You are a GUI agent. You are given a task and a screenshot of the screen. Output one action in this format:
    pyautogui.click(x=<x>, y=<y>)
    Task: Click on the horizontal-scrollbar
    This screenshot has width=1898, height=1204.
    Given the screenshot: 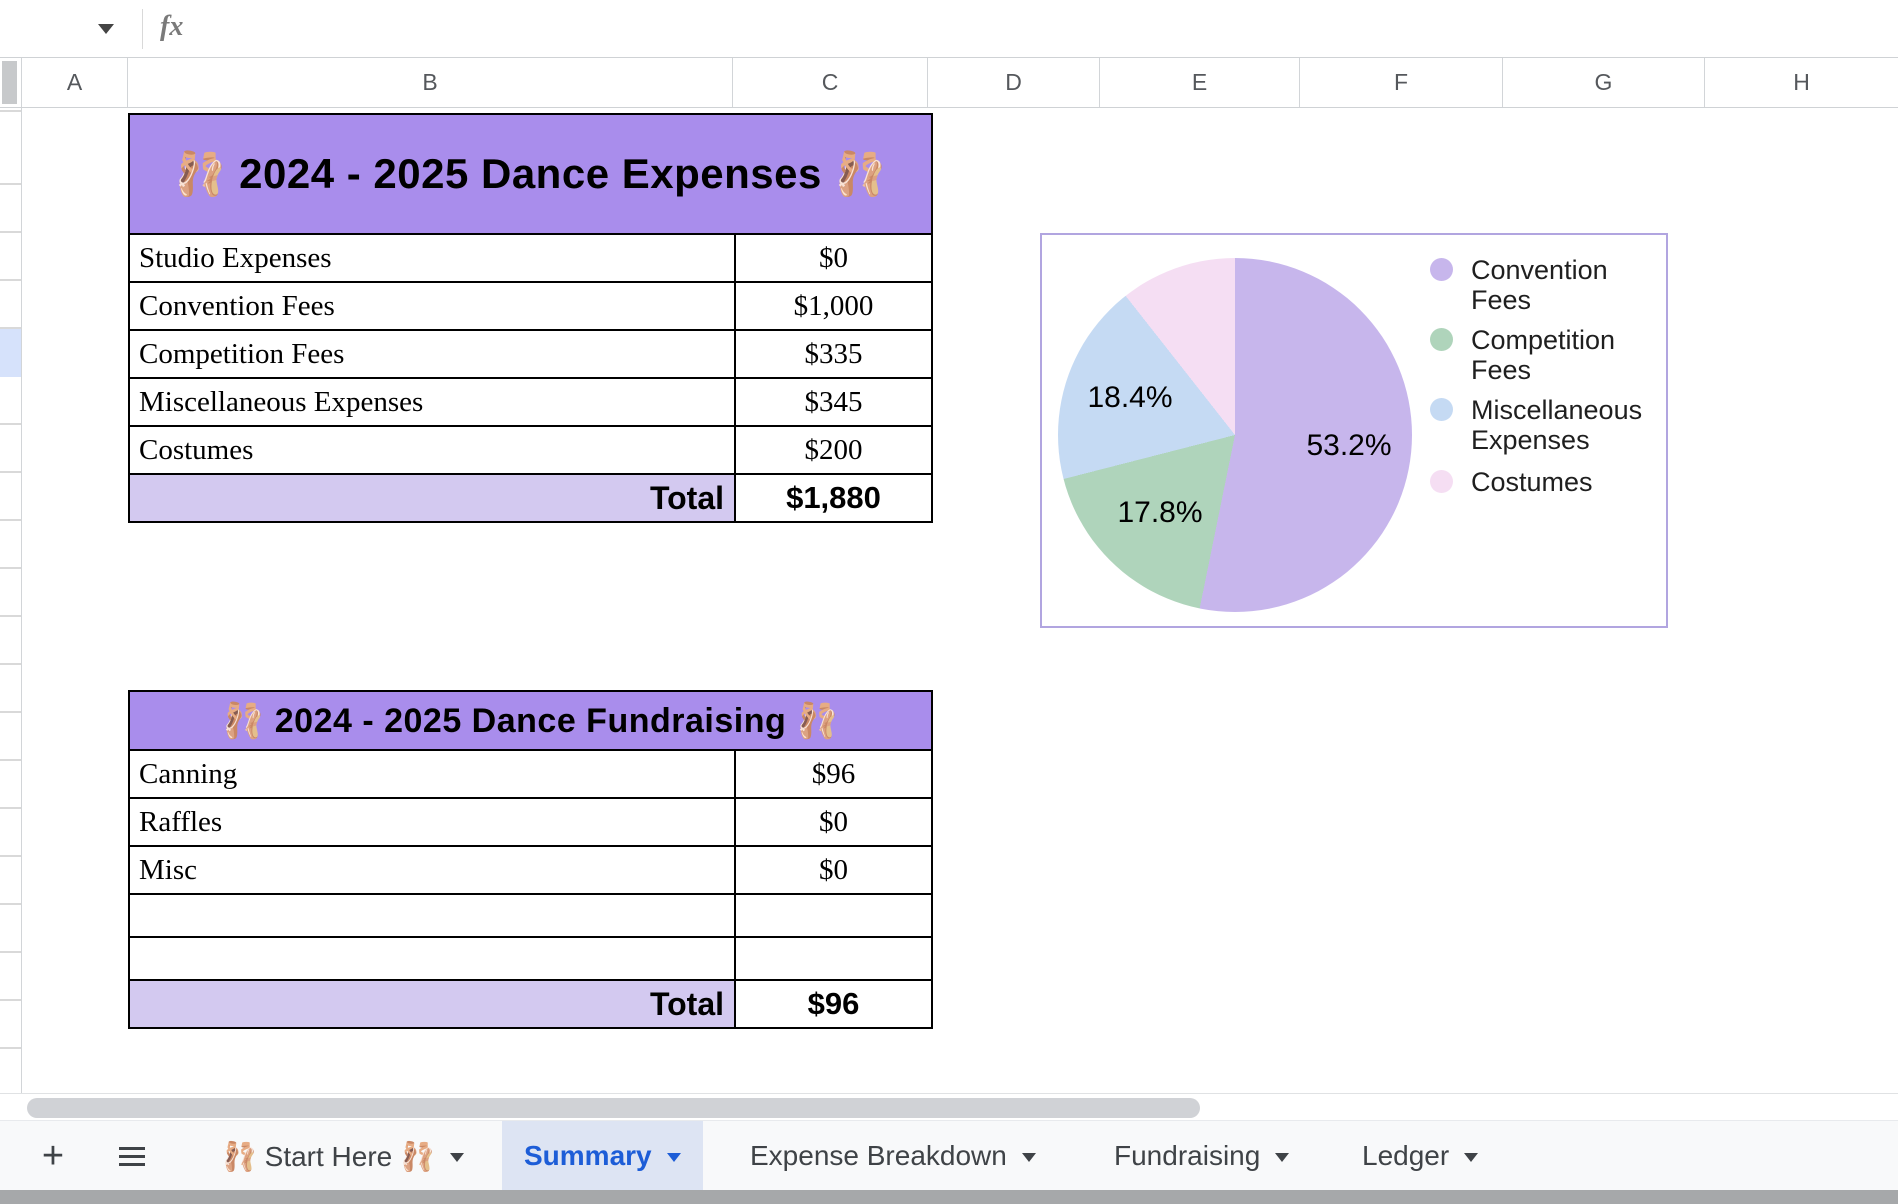 What is the action you would take?
    pyautogui.click(x=949, y=1106)
    